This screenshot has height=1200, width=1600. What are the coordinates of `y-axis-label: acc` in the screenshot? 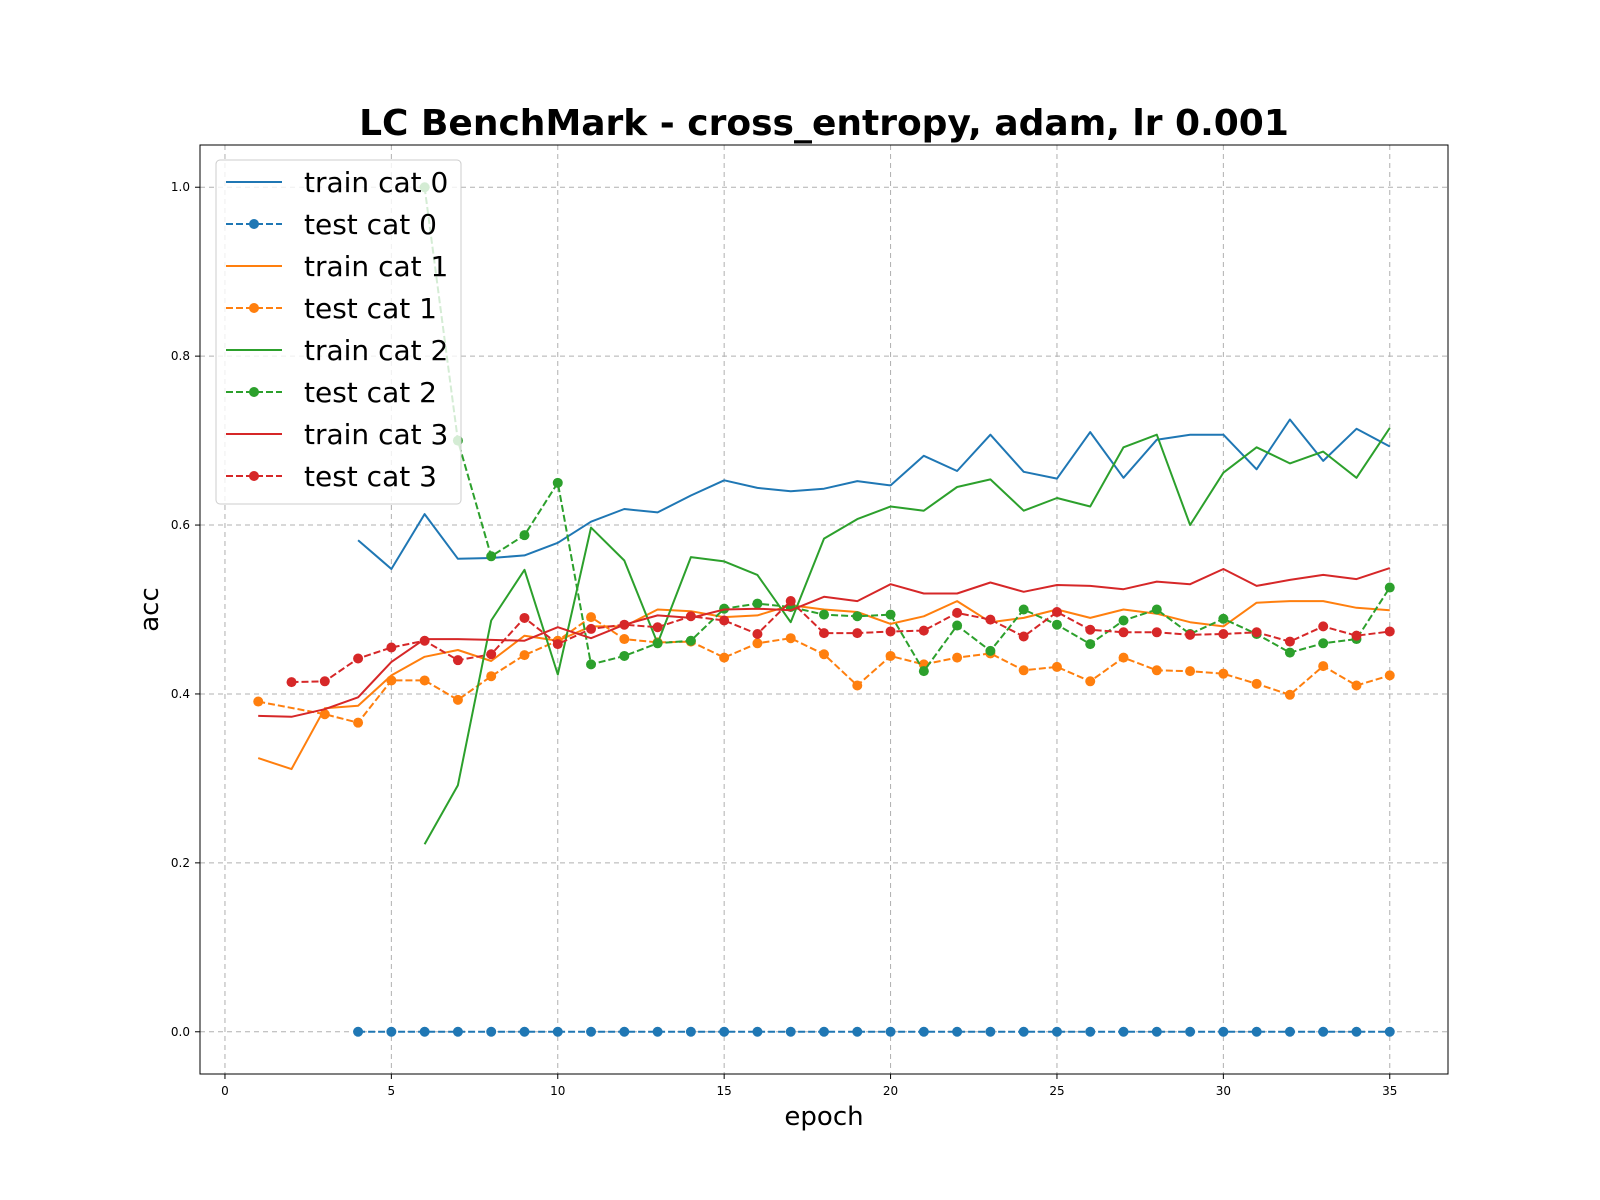 It's located at (150, 609).